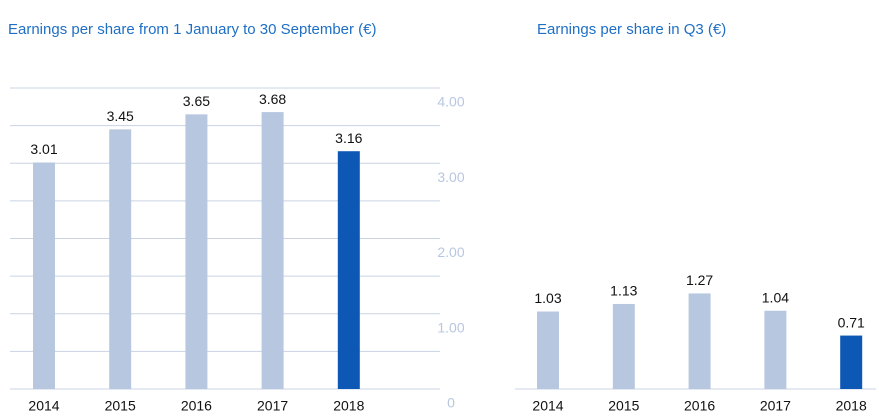  What do you see at coordinates (451, 403) in the screenshot?
I see `y-tick-label: 0` at bounding box center [451, 403].